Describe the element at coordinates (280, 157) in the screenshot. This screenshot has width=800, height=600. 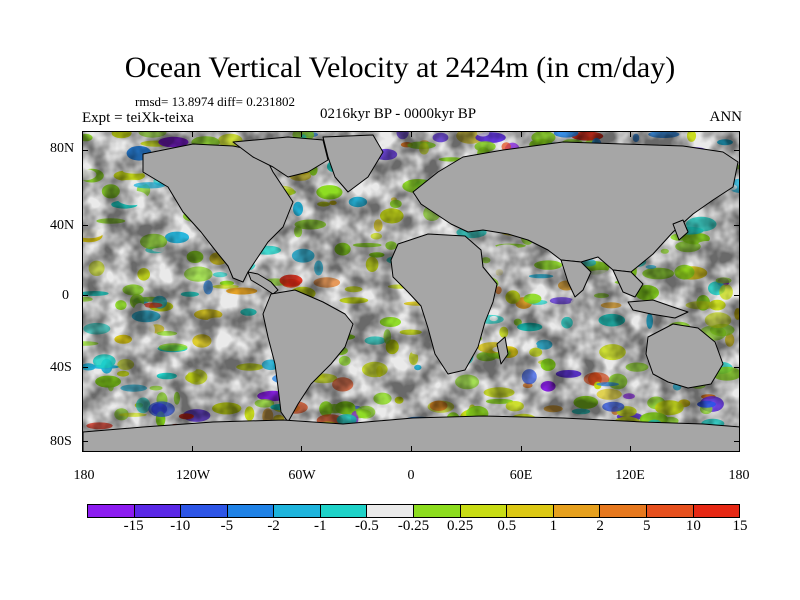
I see `arctic-islands` at that location.